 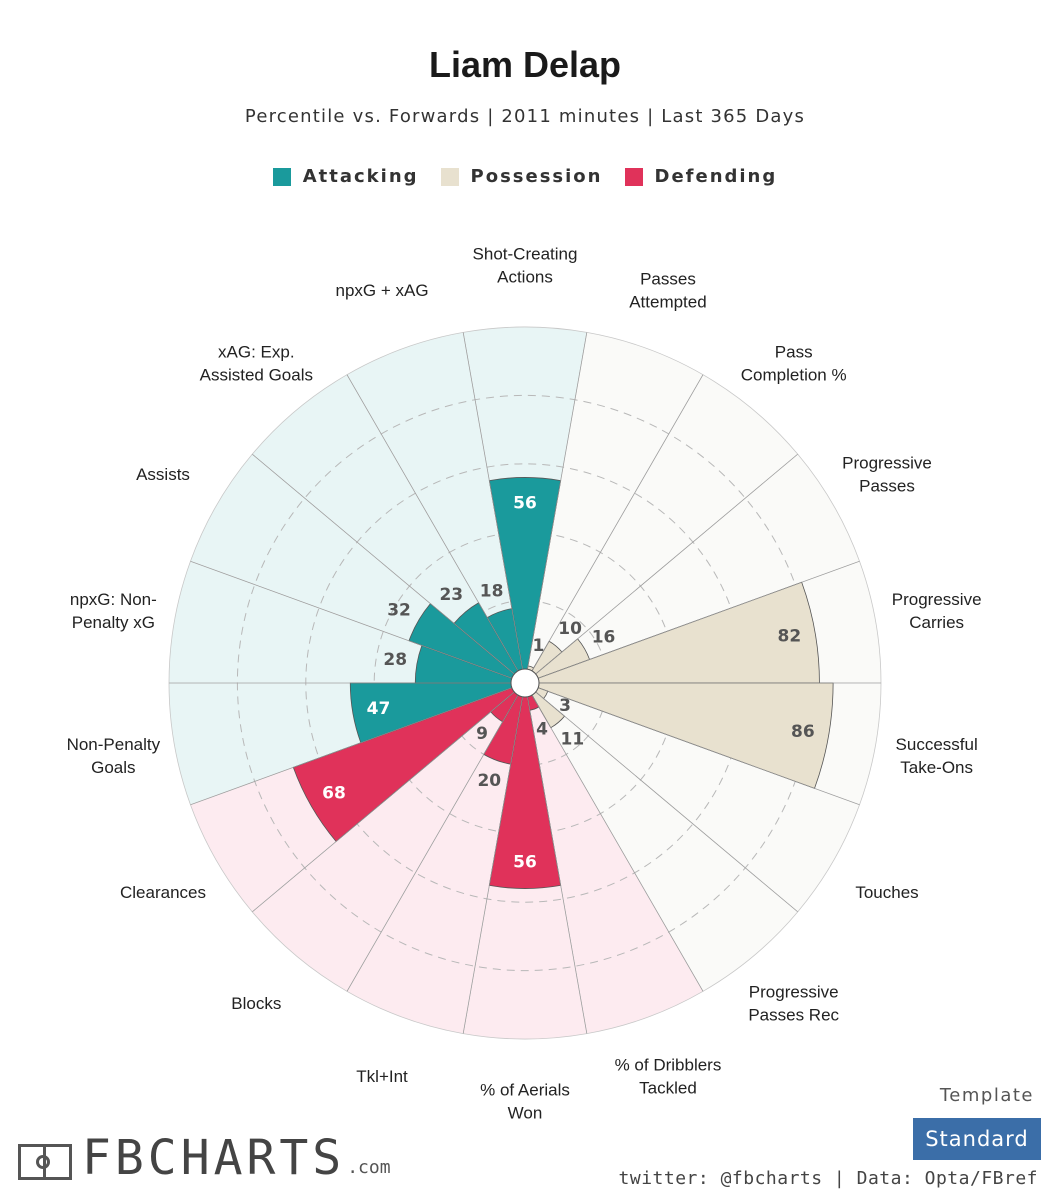 I want to click on fbcharts-logo: FBCHARTS .com, so click(x=204, y=1158).